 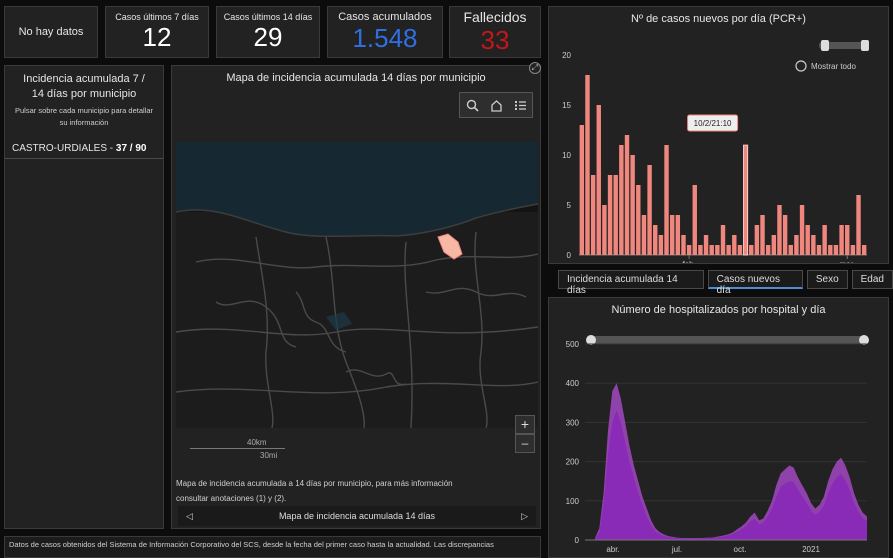 What do you see at coordinates (450, 246) in the screenshot?
I see `castro-urdiales-area` at bounding box center [450, 246].